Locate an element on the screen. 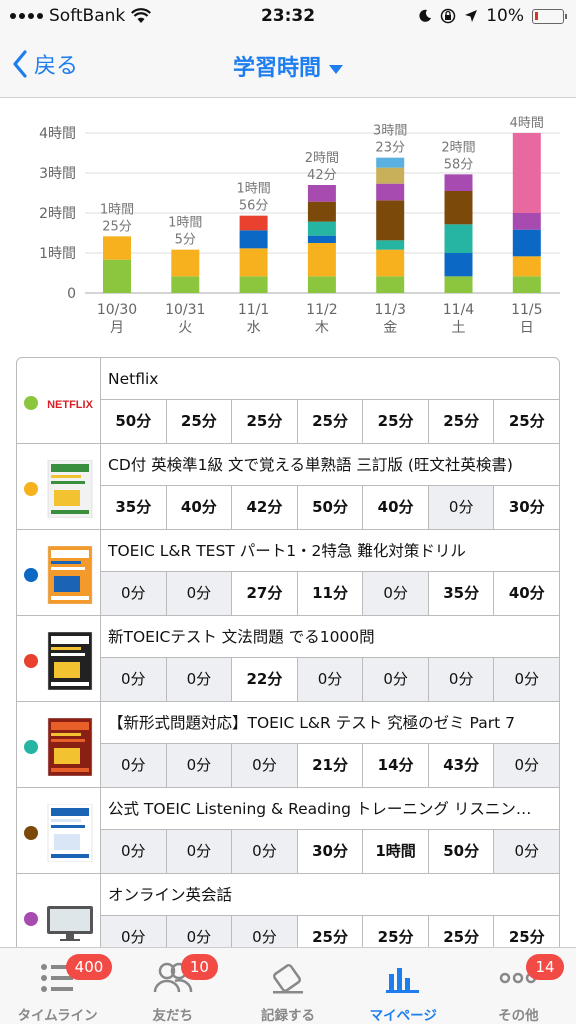 The height and width of the screenshot is (1024, 576). daily-minutes-cell: 30分 is located at coordinates (331, 851).